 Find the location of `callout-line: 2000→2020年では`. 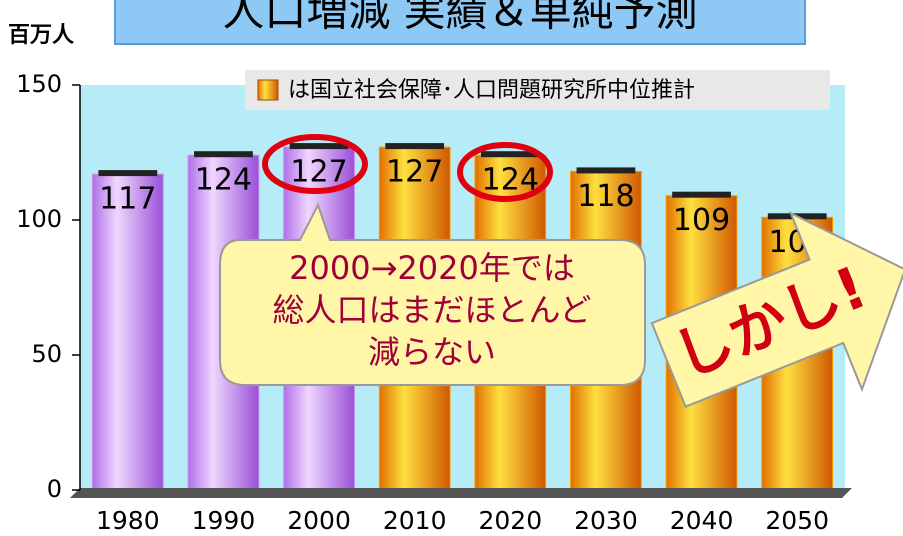

callout-line: 2000→2020年では is located at coordinates (432, 268).